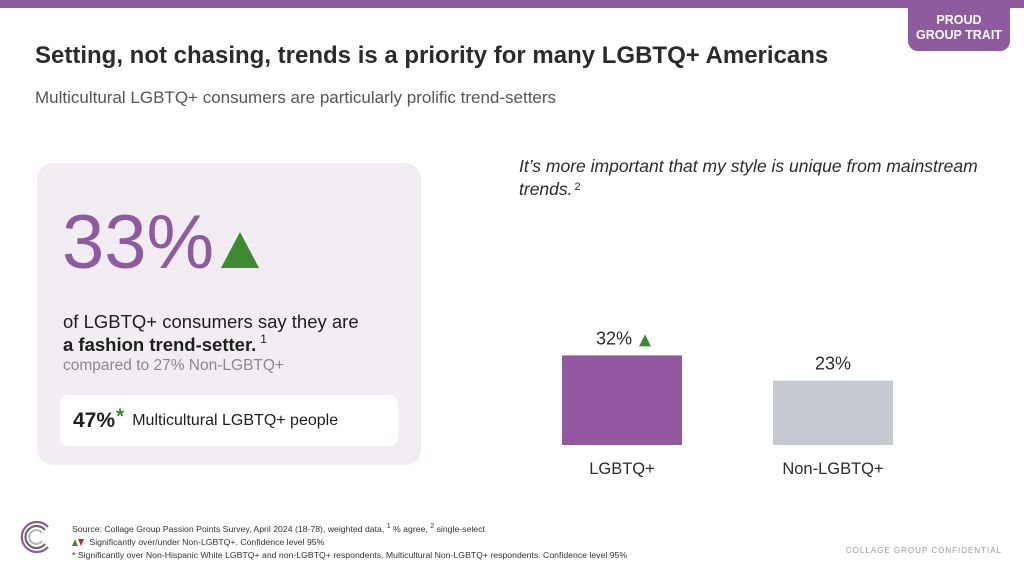 This screenshot has width=1024, height=576. Describe the element at coordinates (614, 338) in the screenshot. I see `bar-value-label: 32%` at that location.